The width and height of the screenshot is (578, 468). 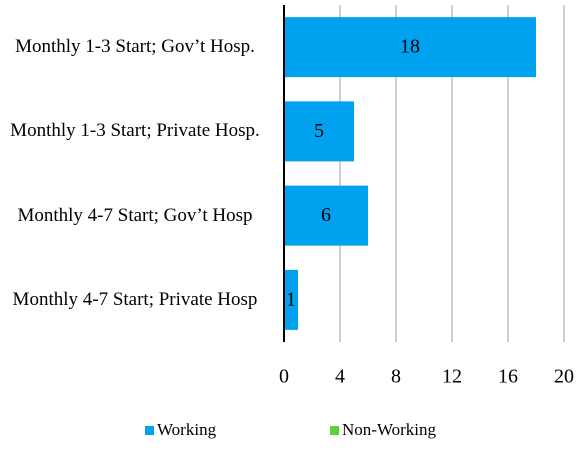 What do you see at coordinates (508, 377) in the screenshot?
I see `x-tick-label: 16` at bounding box center [508, 377].